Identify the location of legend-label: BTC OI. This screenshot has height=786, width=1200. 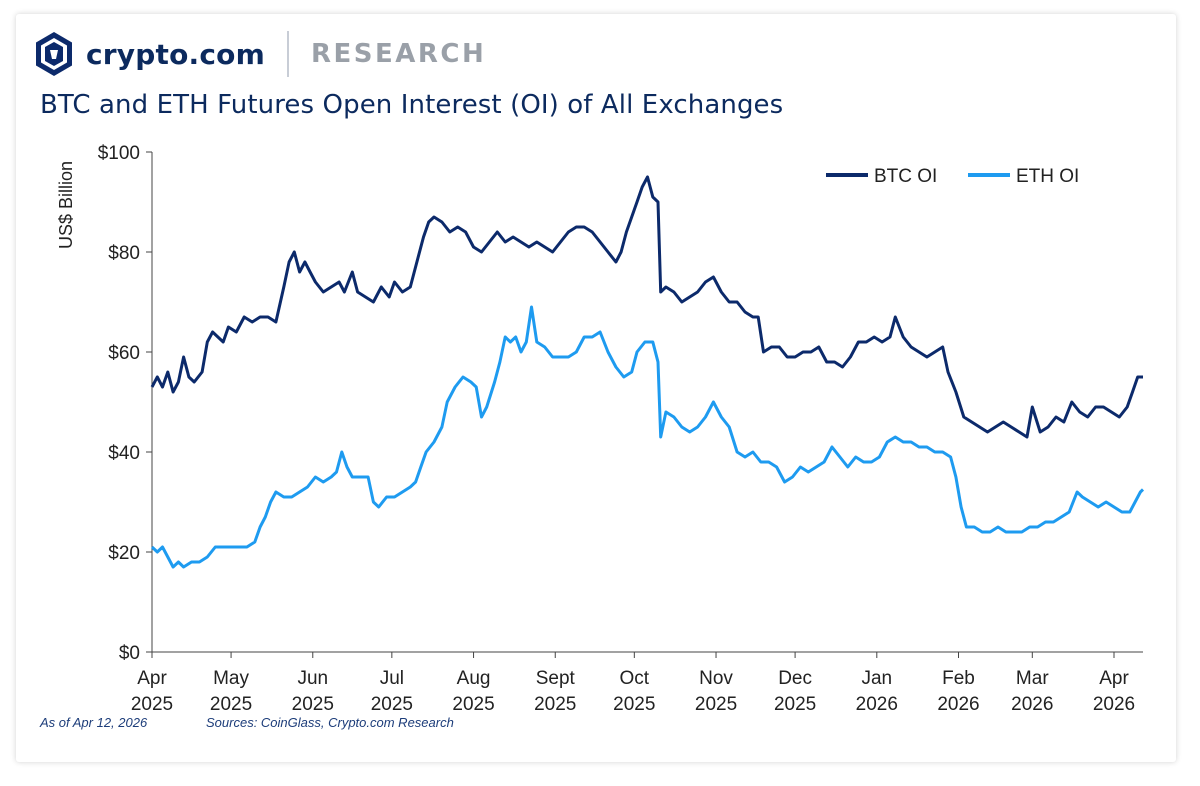
(905, 176).